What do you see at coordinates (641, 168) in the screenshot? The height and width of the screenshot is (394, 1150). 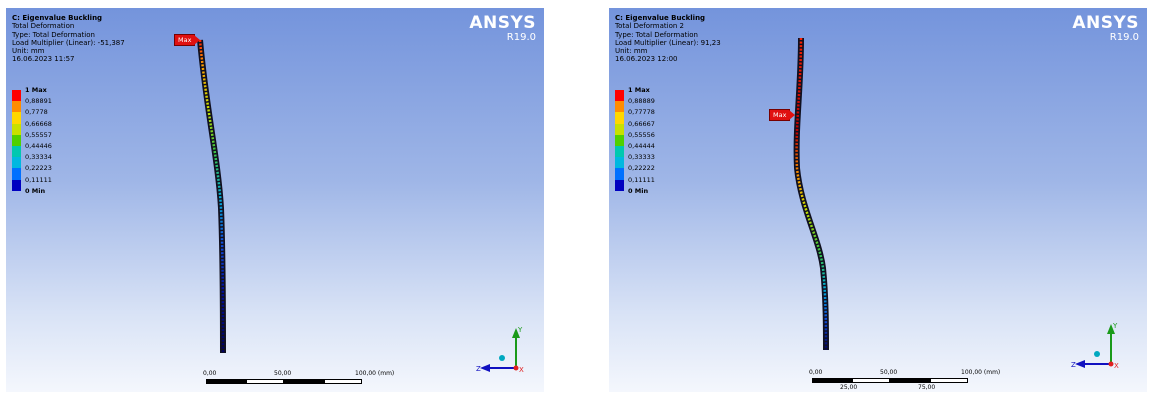 I see `legend-value: 0,22222` at bounding box center [641, 168].